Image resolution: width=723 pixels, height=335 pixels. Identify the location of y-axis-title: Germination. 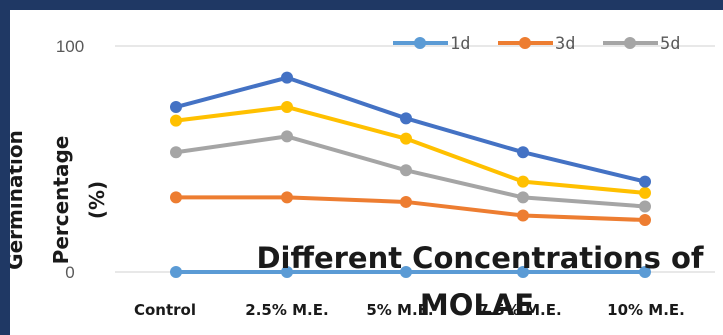
(18, 200).